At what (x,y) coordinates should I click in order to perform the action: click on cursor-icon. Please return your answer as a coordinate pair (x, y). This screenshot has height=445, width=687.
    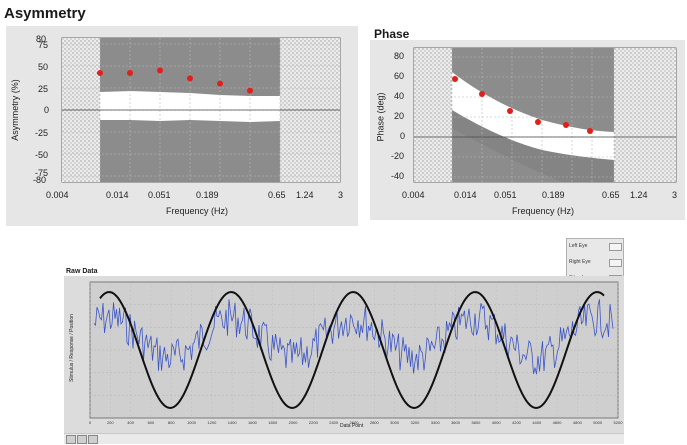
    Looking at the image, I should click on (93, 439).